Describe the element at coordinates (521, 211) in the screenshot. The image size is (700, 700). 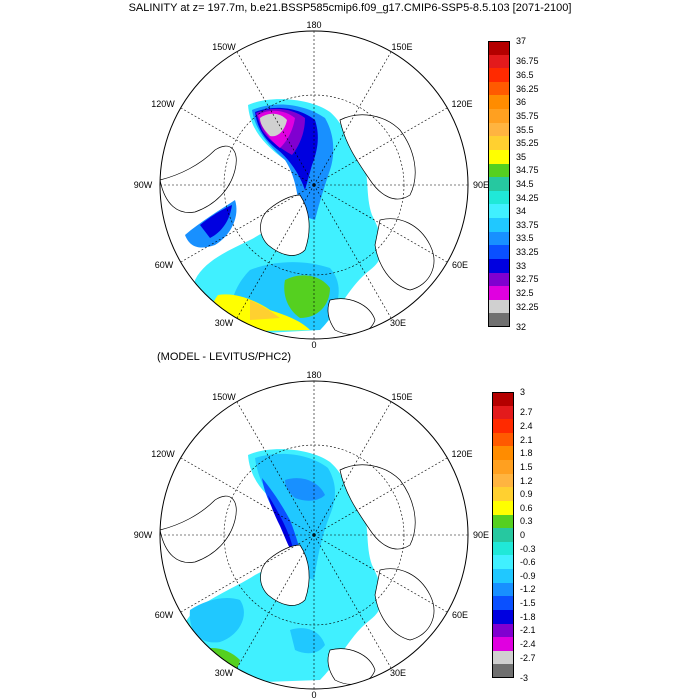
I see `colorbar-label: 34` at that location.